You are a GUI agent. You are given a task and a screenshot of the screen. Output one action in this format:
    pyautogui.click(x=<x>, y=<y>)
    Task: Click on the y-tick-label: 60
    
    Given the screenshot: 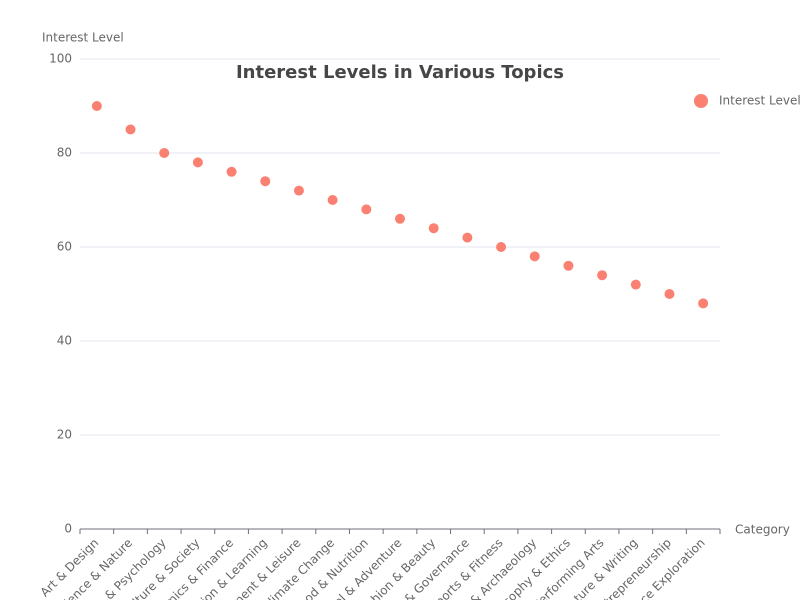 What is the action you would take?
    pyautogui.click(x=64, y=247)
    